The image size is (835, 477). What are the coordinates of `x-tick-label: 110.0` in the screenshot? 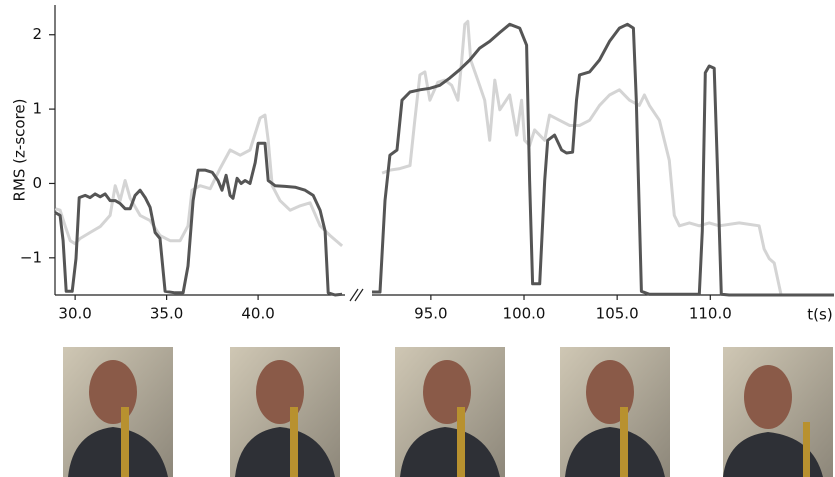 It's located at (710, 314).